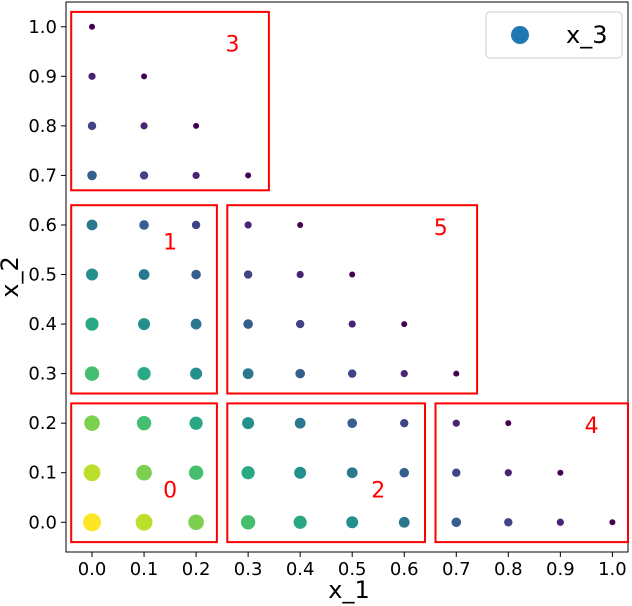 This screenshot has height=606, width=632. Describe the element at coordinates (560, 569) in the screenshot. I see `x-tick-label: 0.9` at that location.